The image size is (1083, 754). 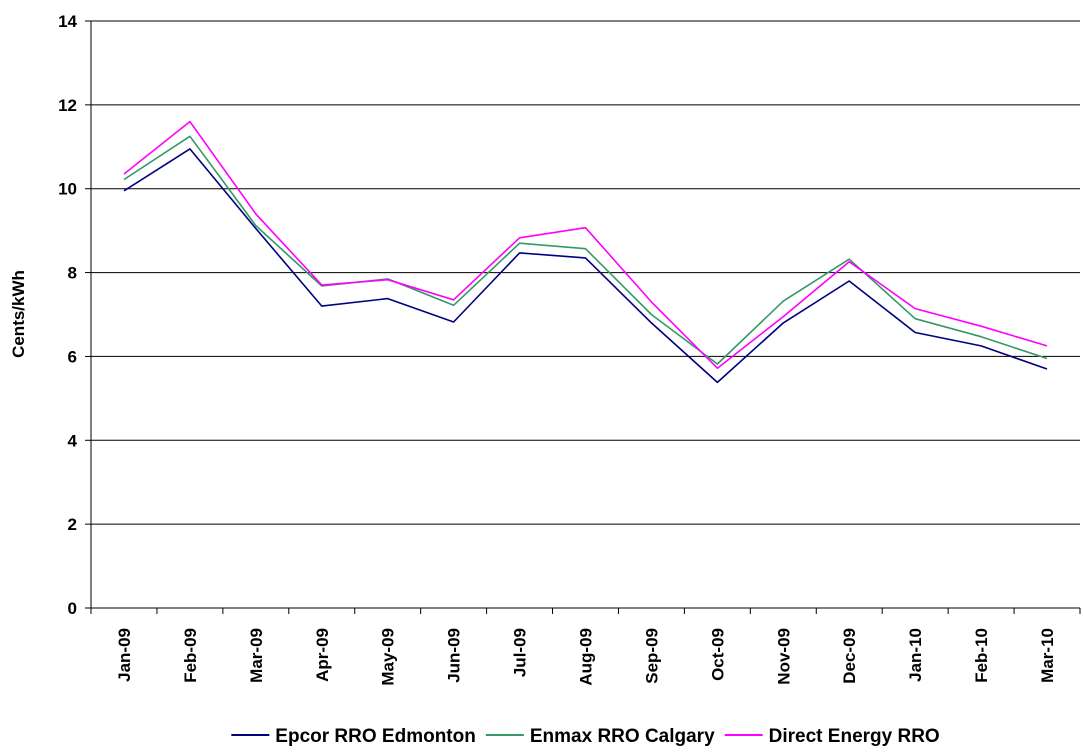 What do you see at coordinates (124, 655) in the screenshot?
I see `x-tick-label: Jan-09` at bounding box center [124, 655].